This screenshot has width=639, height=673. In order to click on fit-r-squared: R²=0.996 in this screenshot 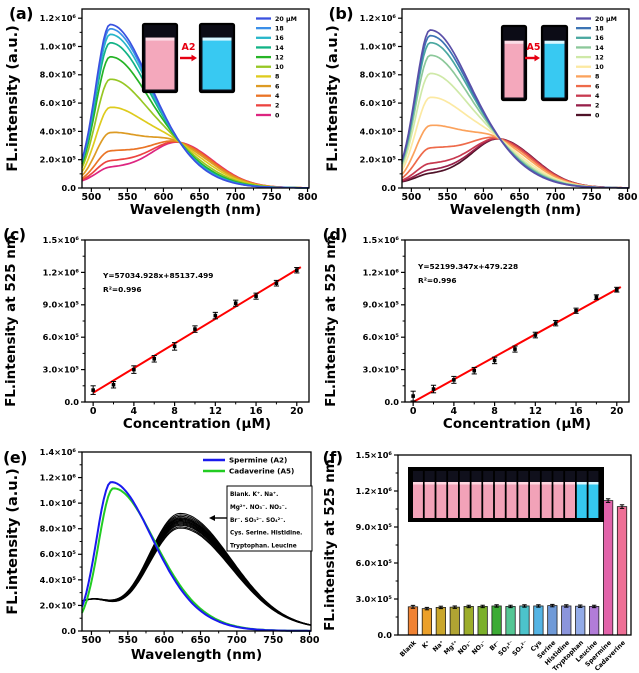, I will do `click(437, 280)`.